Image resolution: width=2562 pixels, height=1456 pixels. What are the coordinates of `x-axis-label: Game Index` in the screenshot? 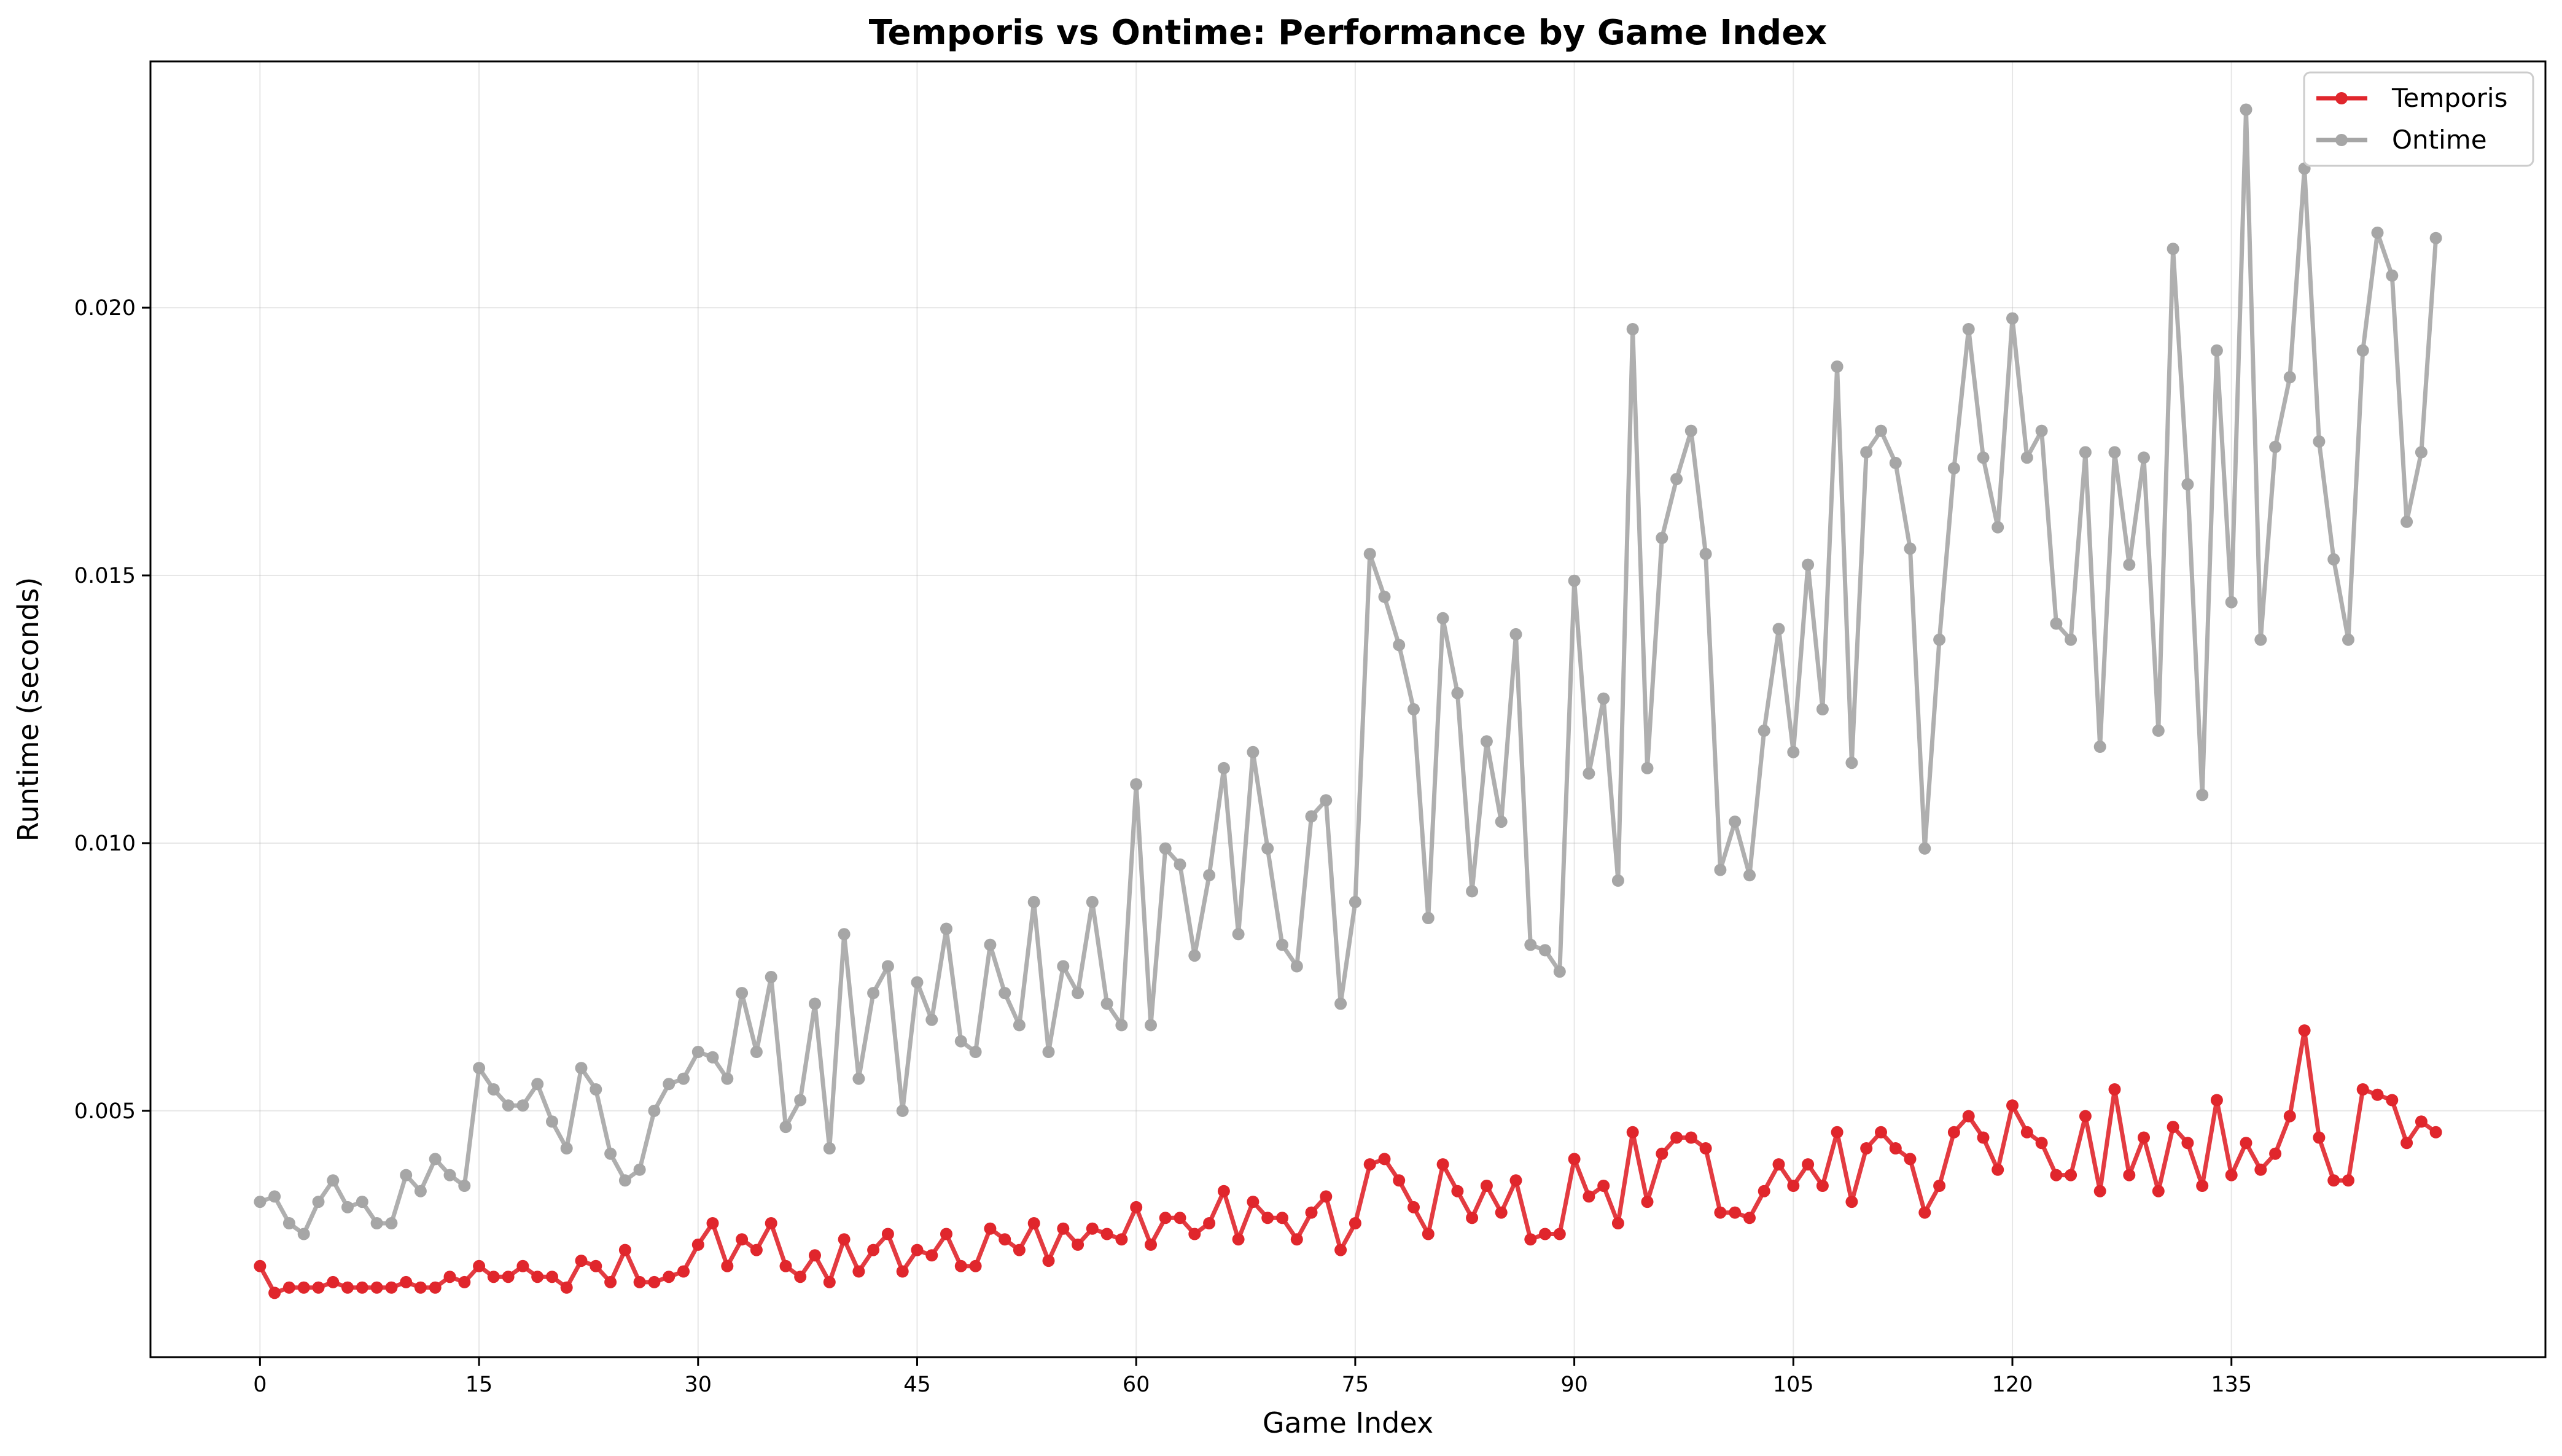 It's located at (1348, 1422).